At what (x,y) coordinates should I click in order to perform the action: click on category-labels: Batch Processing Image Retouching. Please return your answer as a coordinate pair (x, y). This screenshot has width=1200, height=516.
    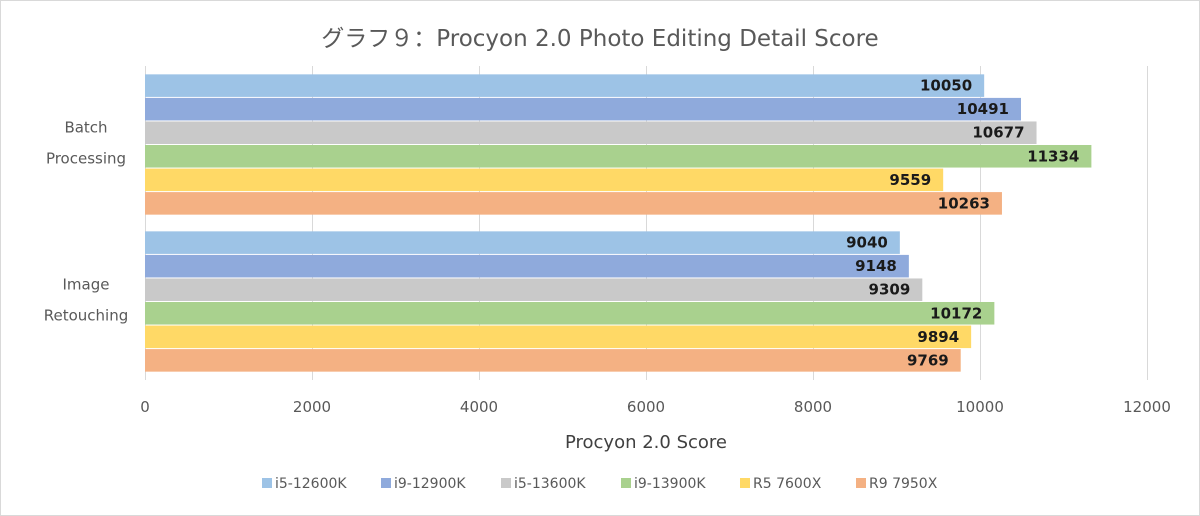
    Looking at the image, I should click on (86, 222).